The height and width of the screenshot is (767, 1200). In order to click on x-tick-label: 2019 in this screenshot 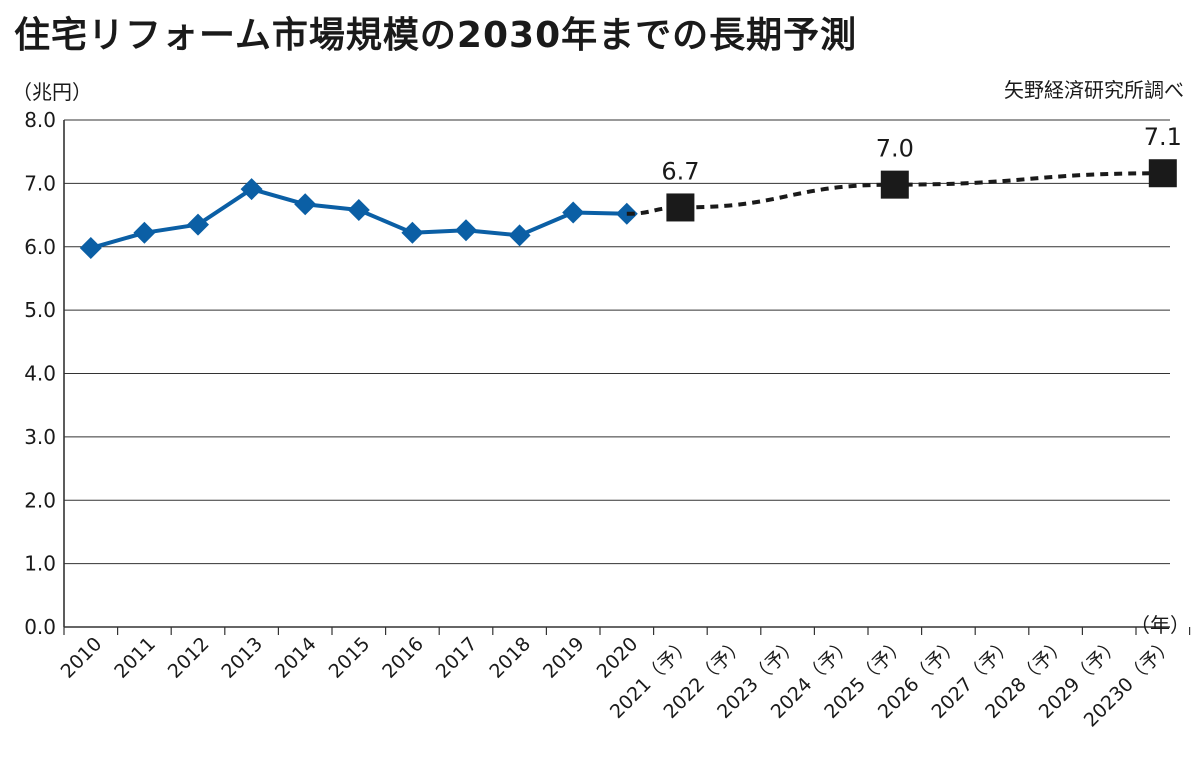, I will do `click(564, 658)`.